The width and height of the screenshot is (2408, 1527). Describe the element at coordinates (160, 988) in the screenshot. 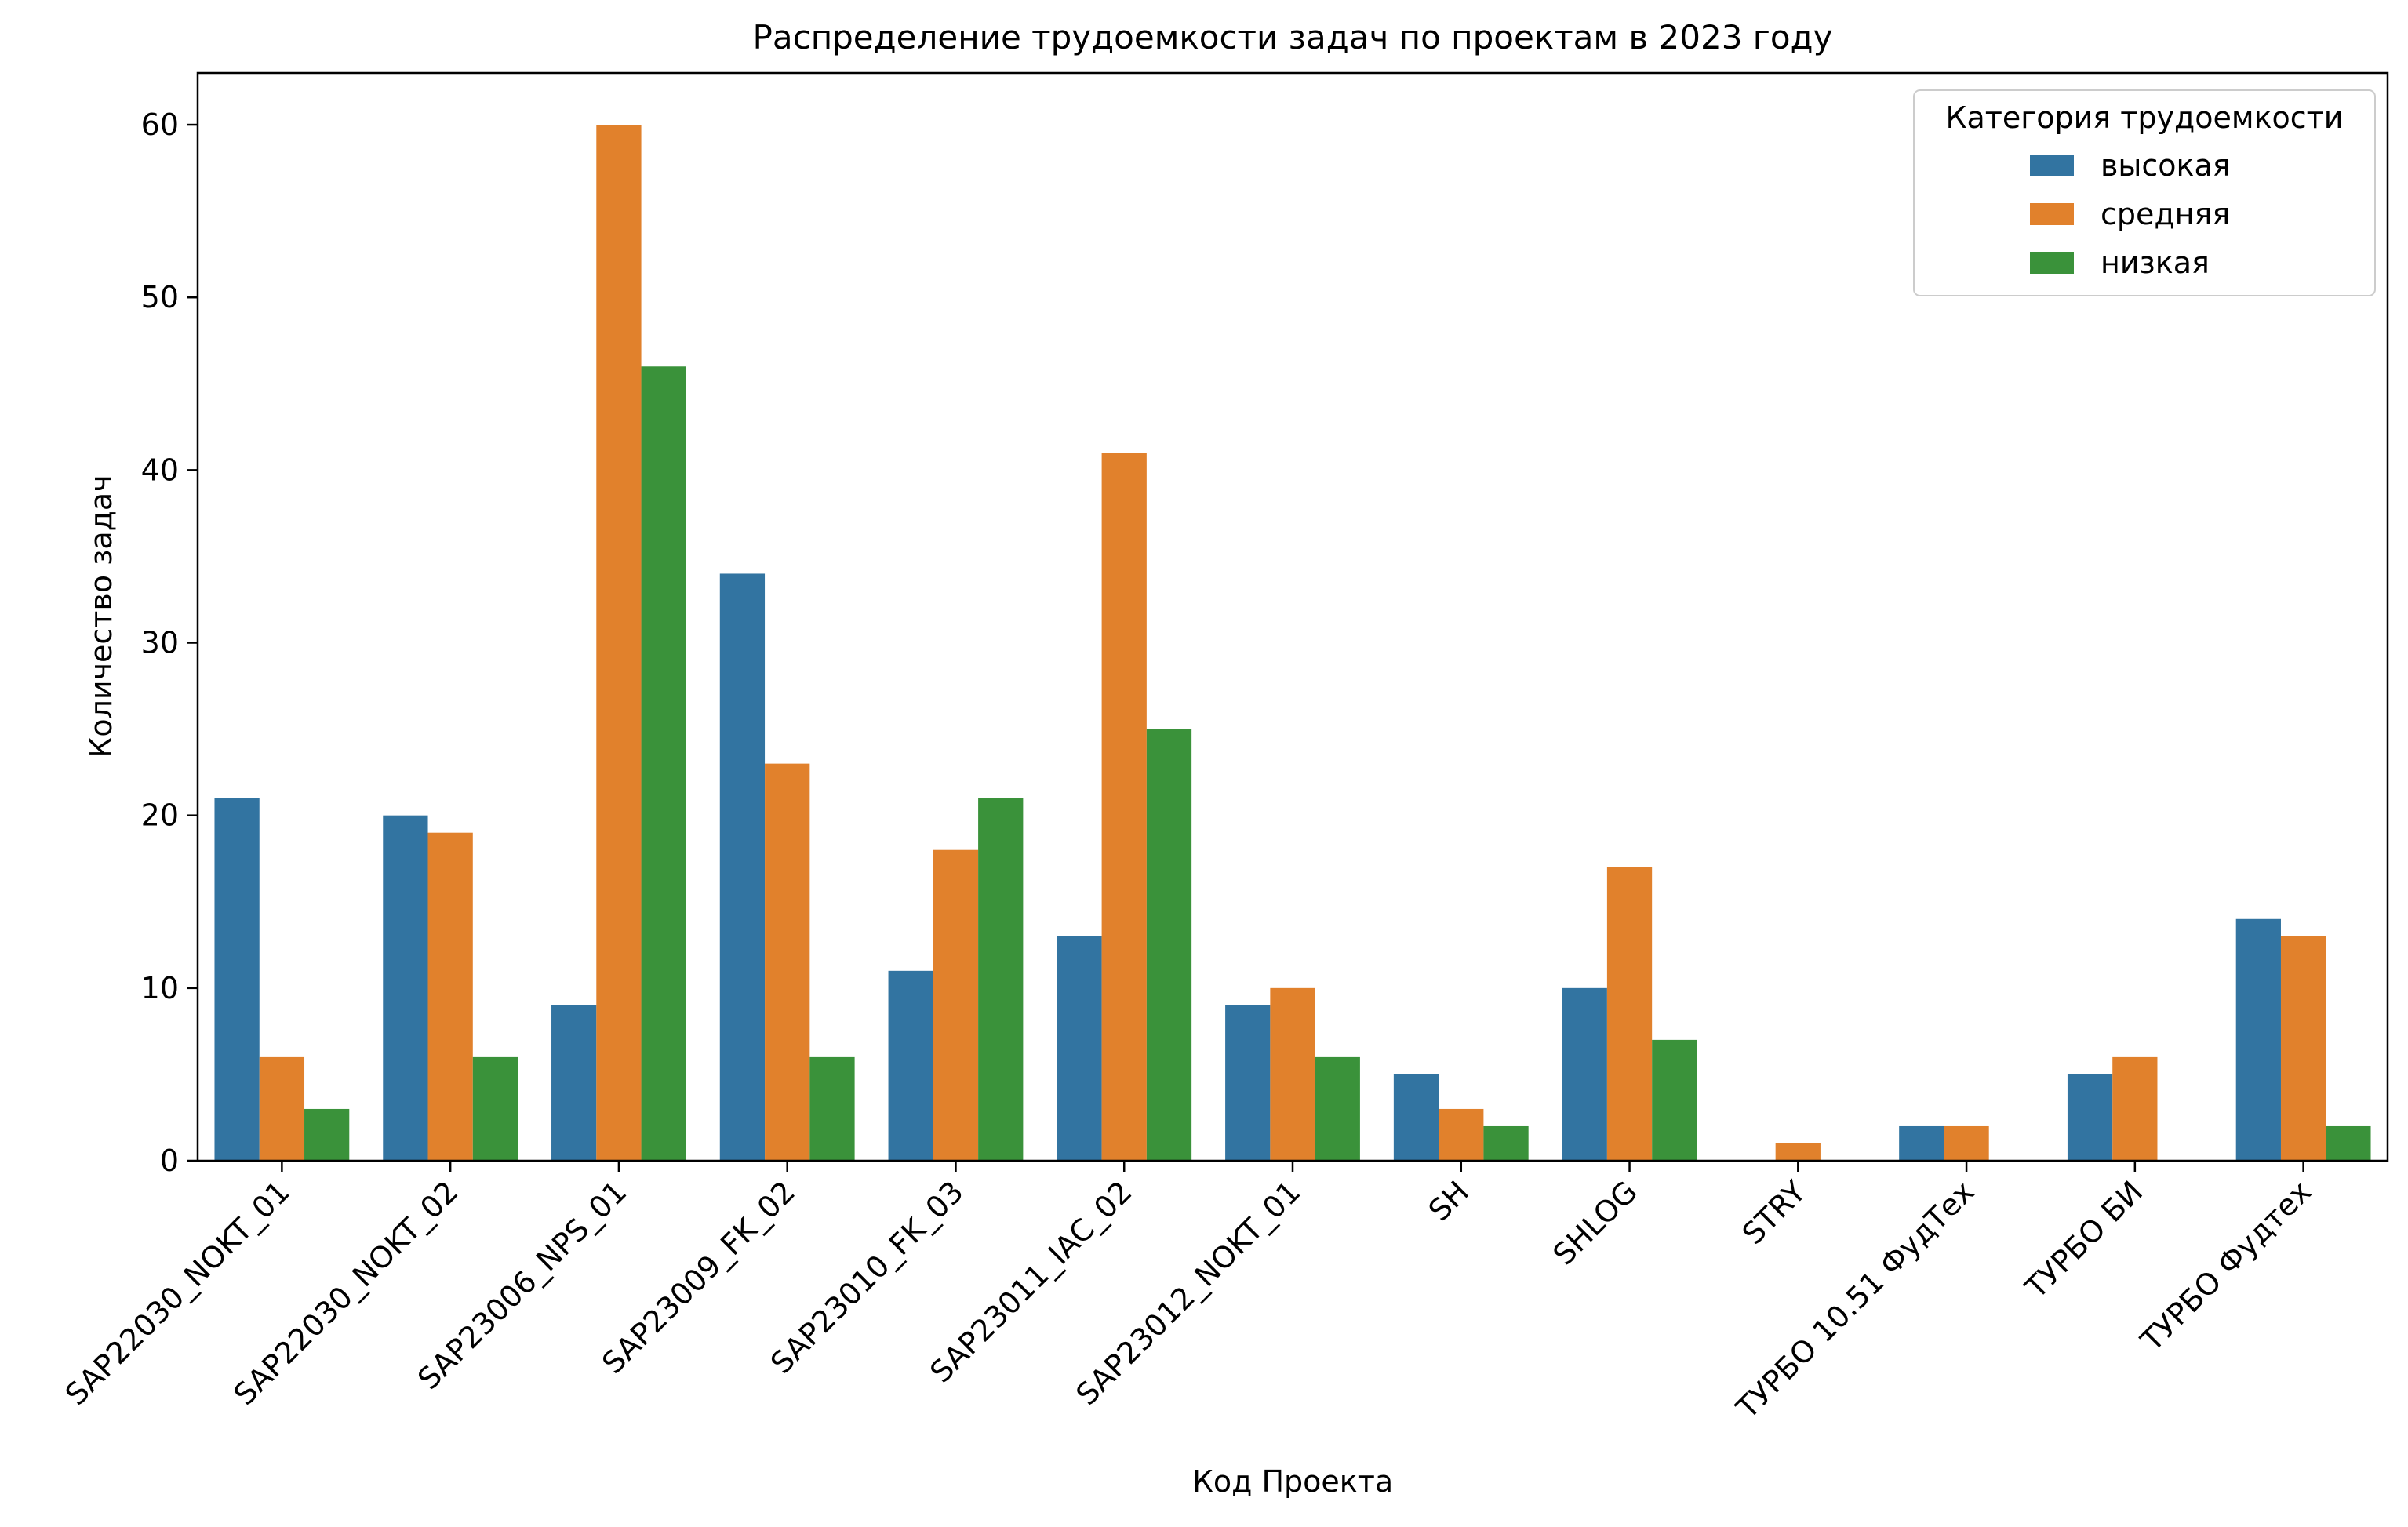

I see `y-tick-label: 10` at that location.